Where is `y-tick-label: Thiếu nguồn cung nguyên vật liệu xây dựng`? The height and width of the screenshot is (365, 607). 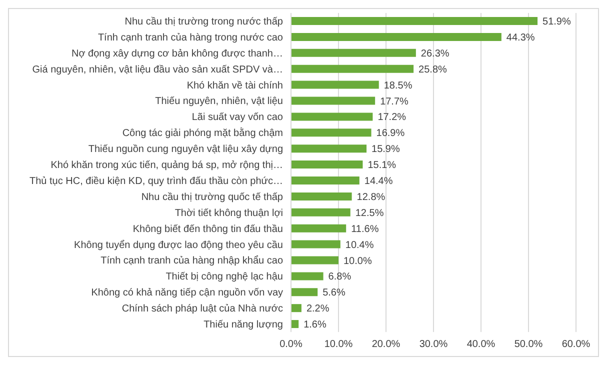
y-tick-label: Thiếu nguồn cung nguyên vật liệu xây dựng is located at coordinates (185, 150).